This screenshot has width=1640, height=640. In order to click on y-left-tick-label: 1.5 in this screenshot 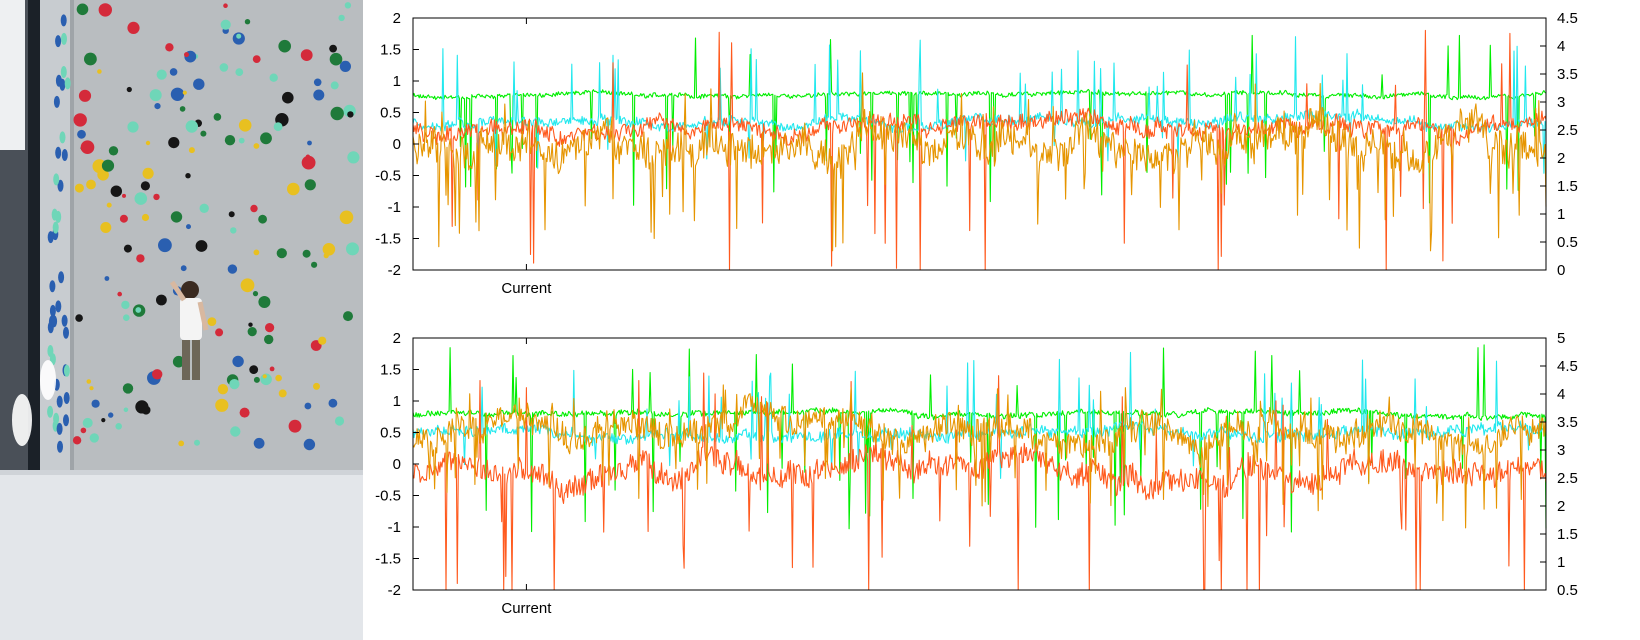, I will do `click(390, 50)`.